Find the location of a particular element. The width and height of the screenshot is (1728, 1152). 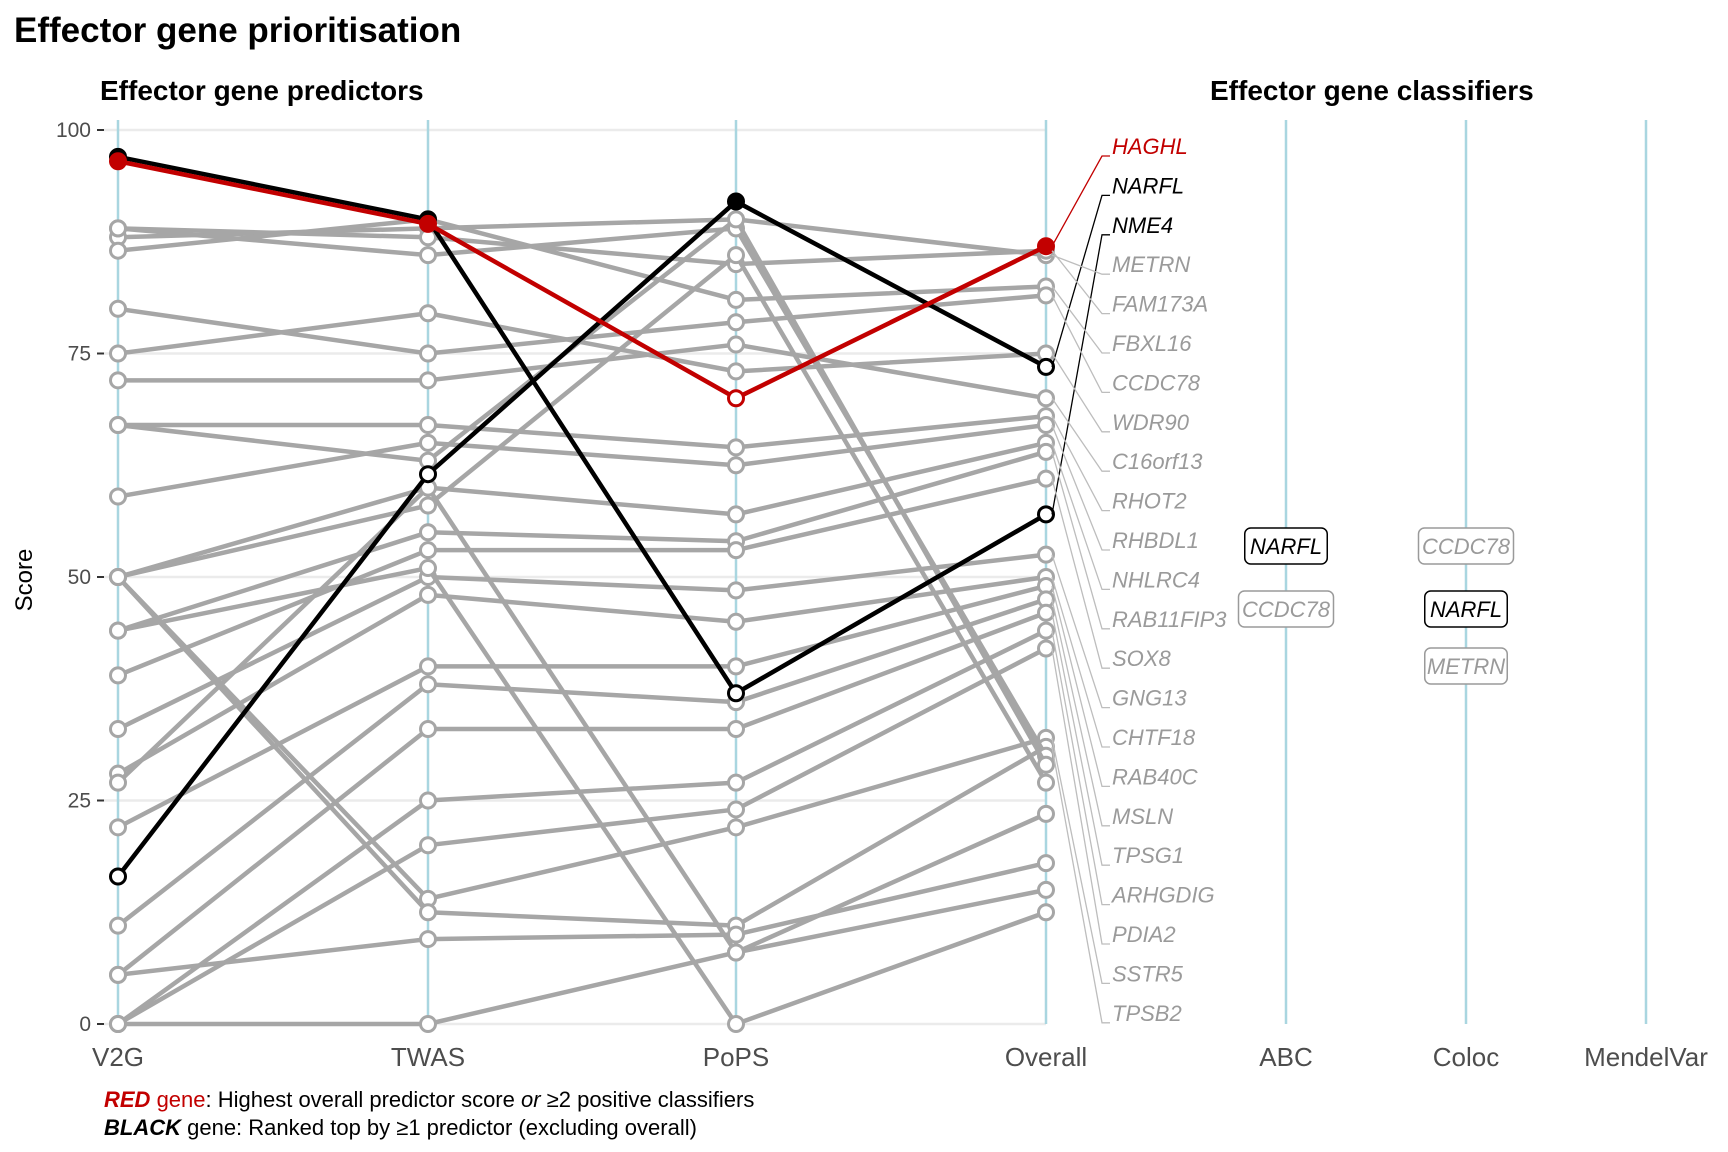

series-haghl-line is located at coordinates (582, 280).